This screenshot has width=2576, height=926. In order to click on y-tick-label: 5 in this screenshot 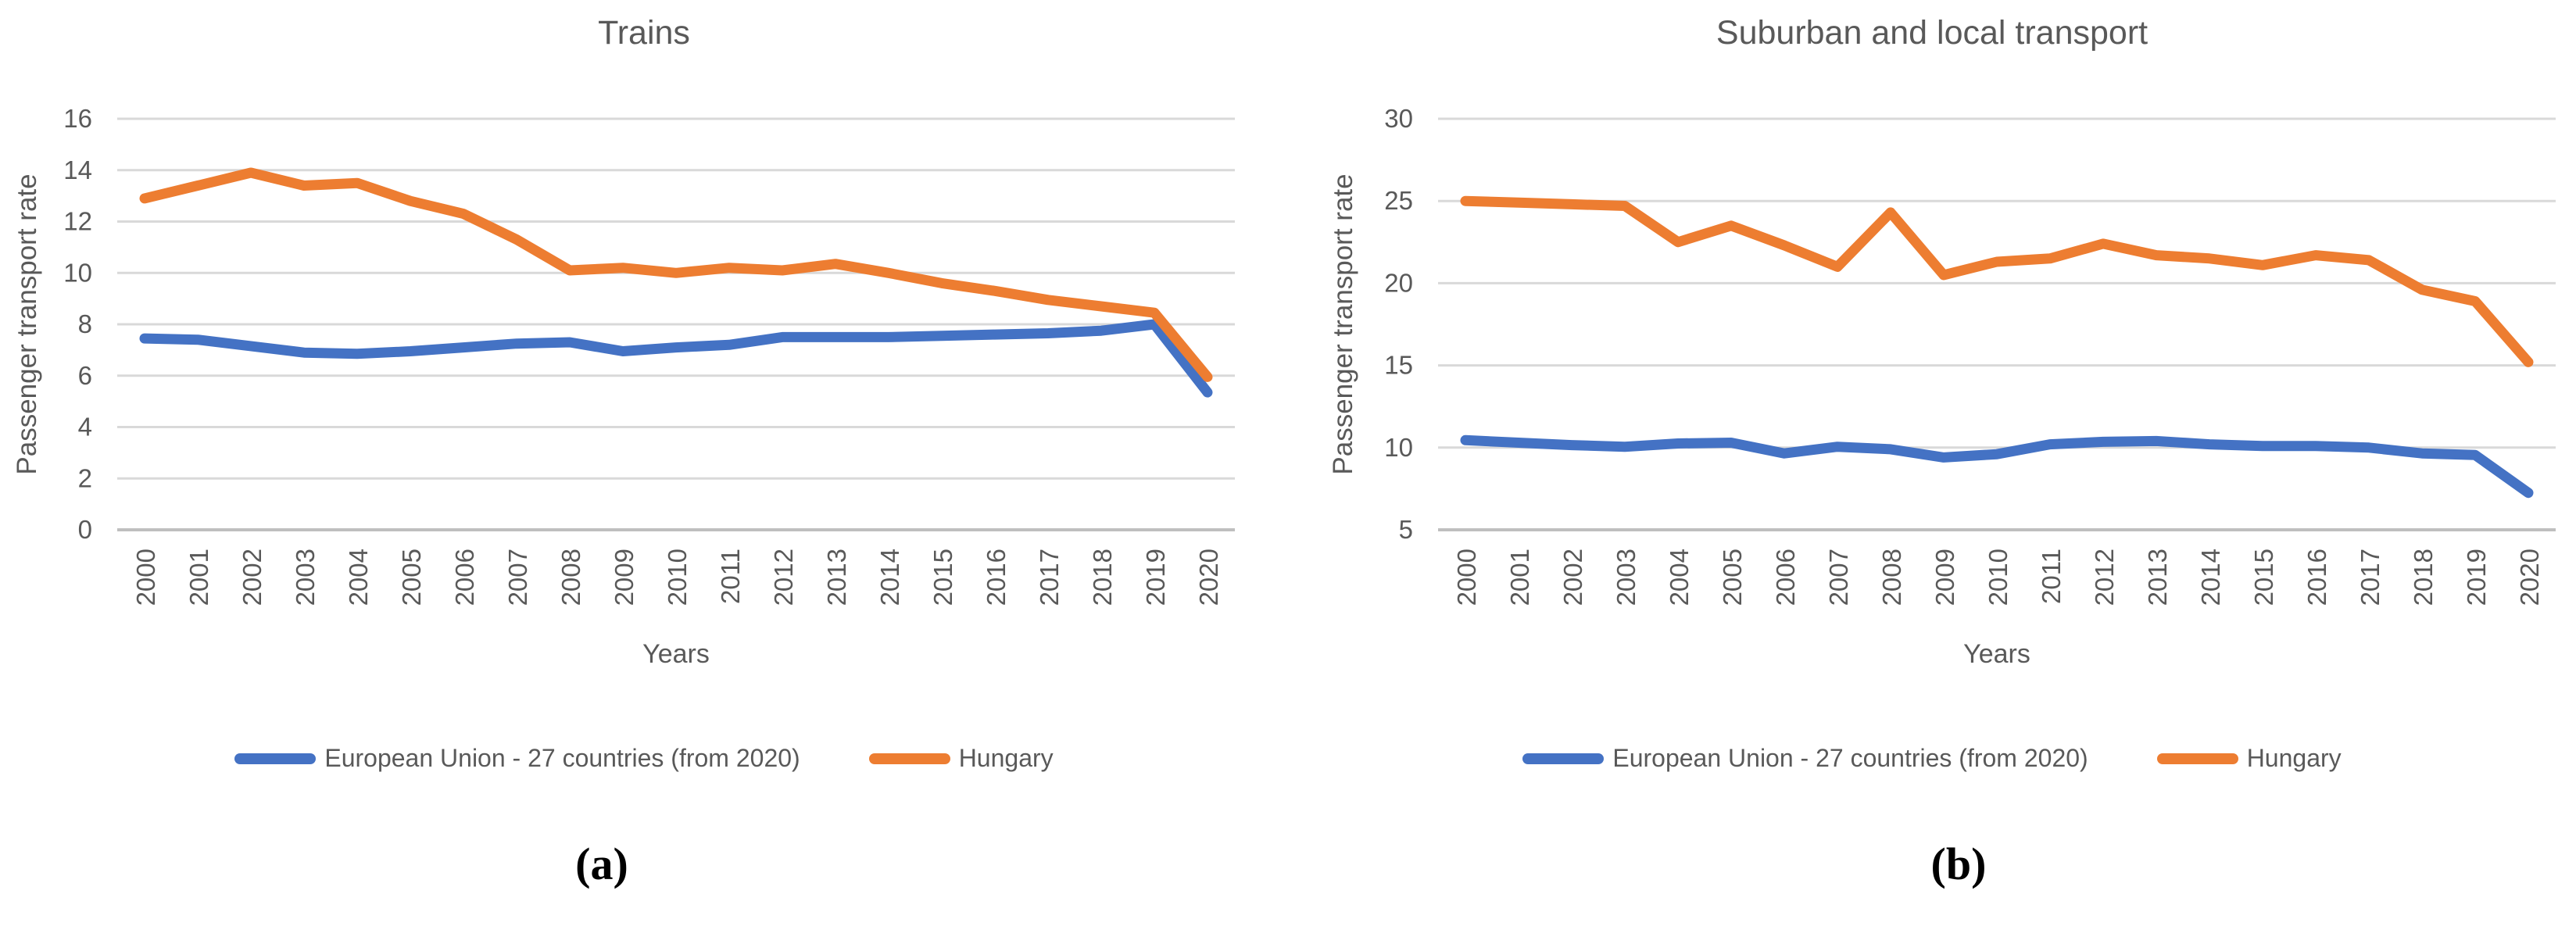, I will do `click(1406, 529)`.